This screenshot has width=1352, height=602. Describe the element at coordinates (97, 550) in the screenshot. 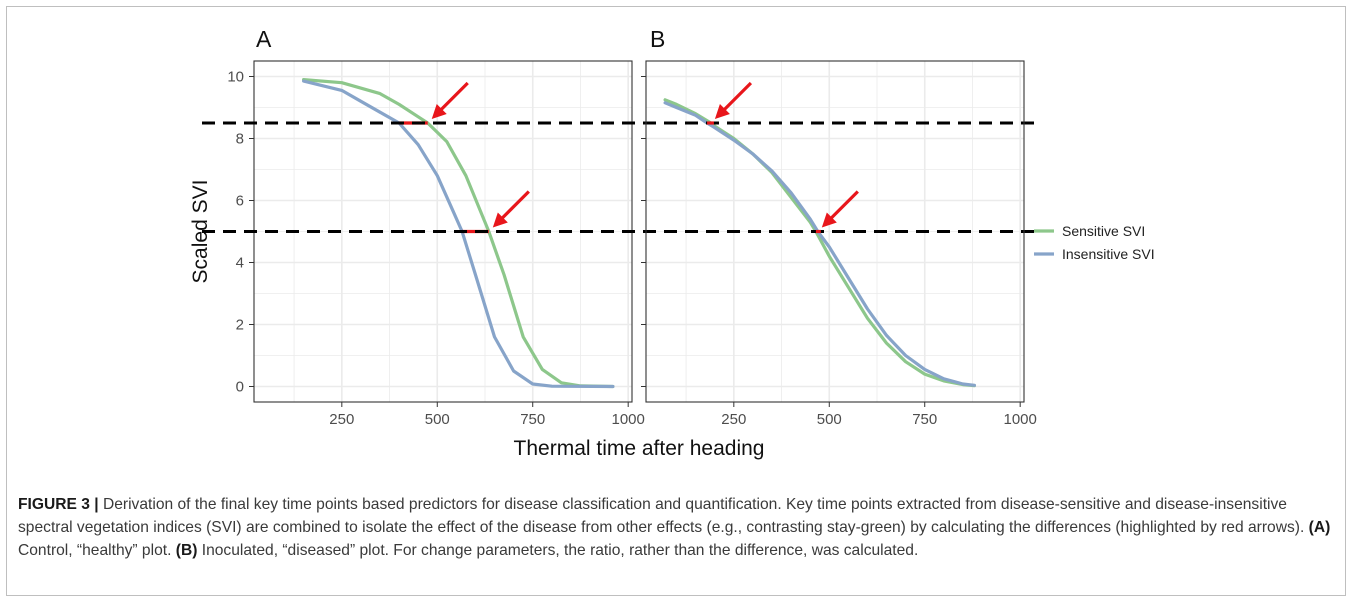

I see `caption-text-2: Control, “healthy” plot.` at that location.